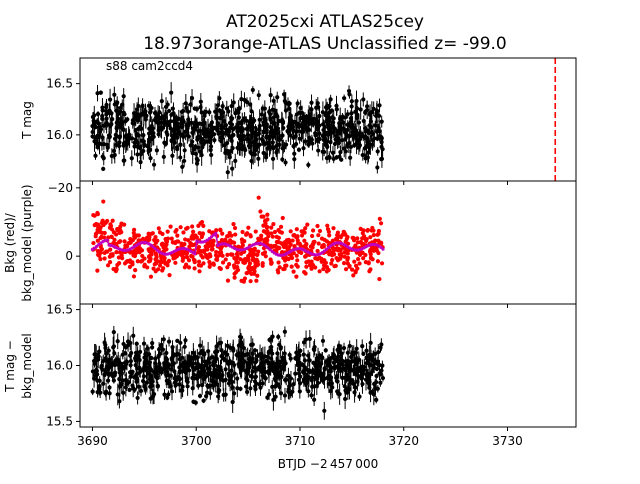 The width and height of the screenshot is (640, 484). Describe the element at coordinates (59, 310) in the screenshot. I see `ytick-label: 16.5` at that location.